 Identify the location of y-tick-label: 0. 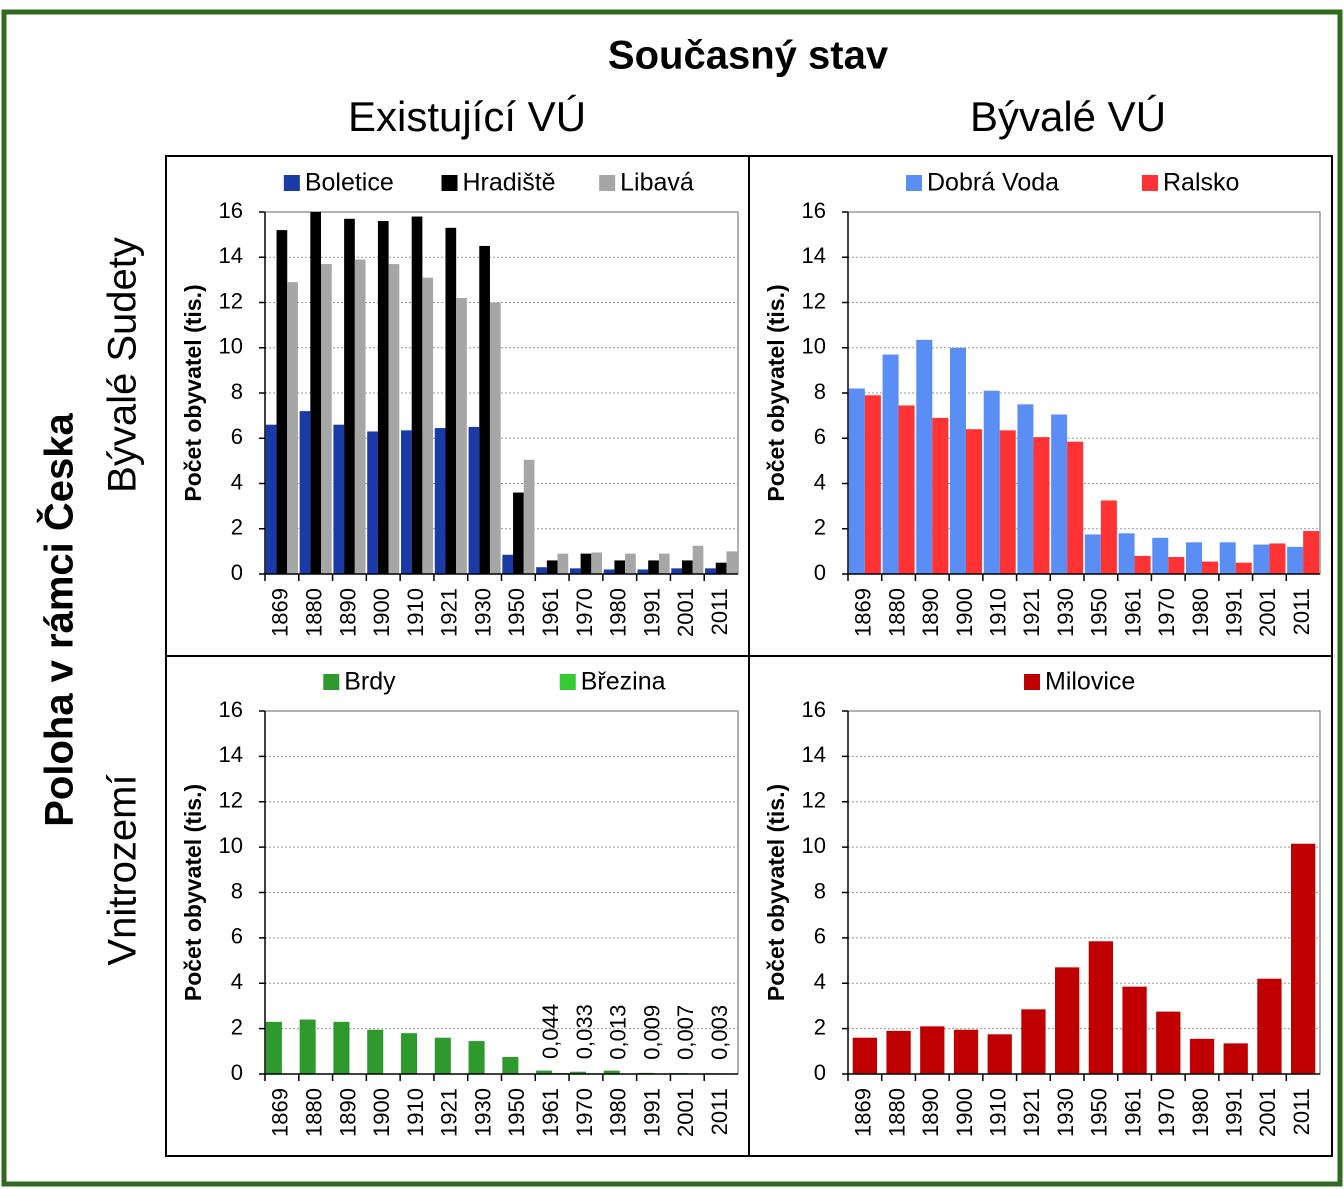
(237, 1072).